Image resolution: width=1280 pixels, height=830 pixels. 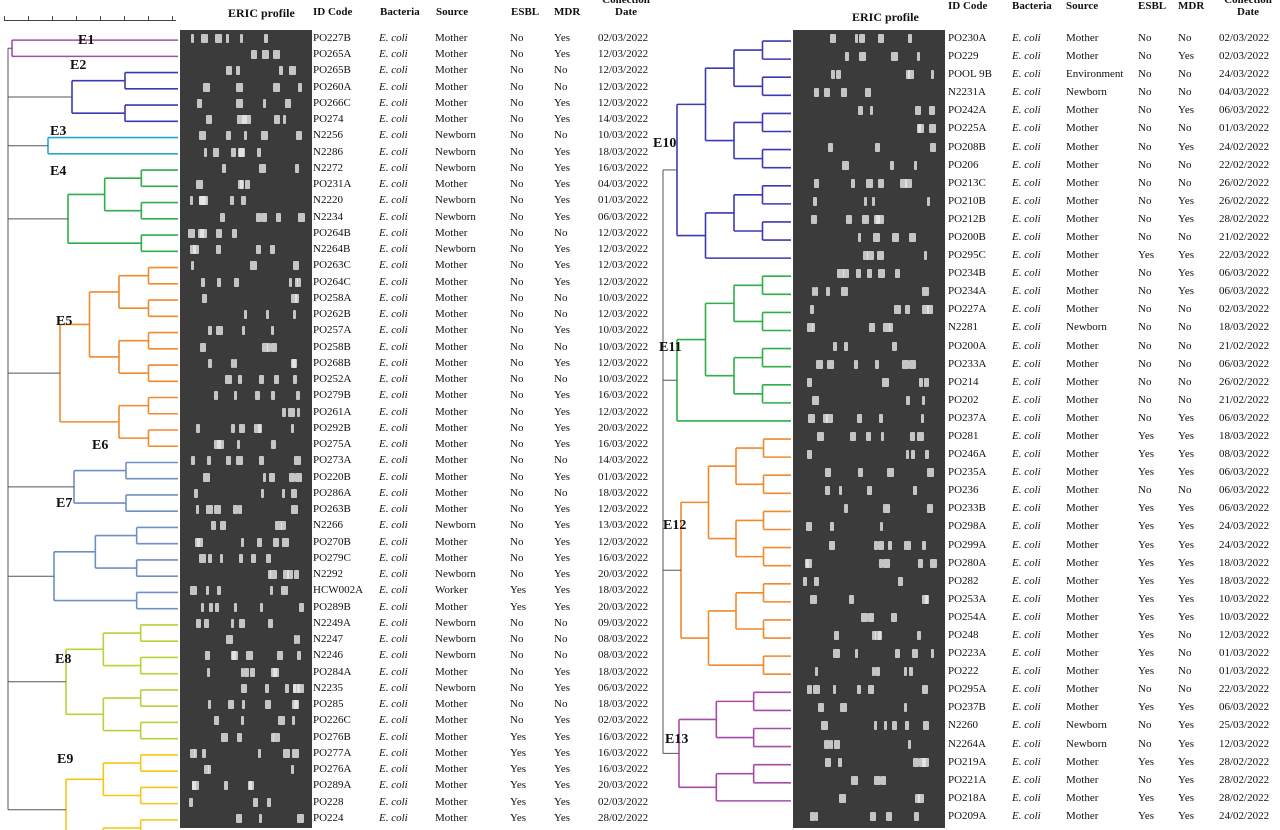 I want to click on cell-id-code: PO246A, so click(x=967, y=454).